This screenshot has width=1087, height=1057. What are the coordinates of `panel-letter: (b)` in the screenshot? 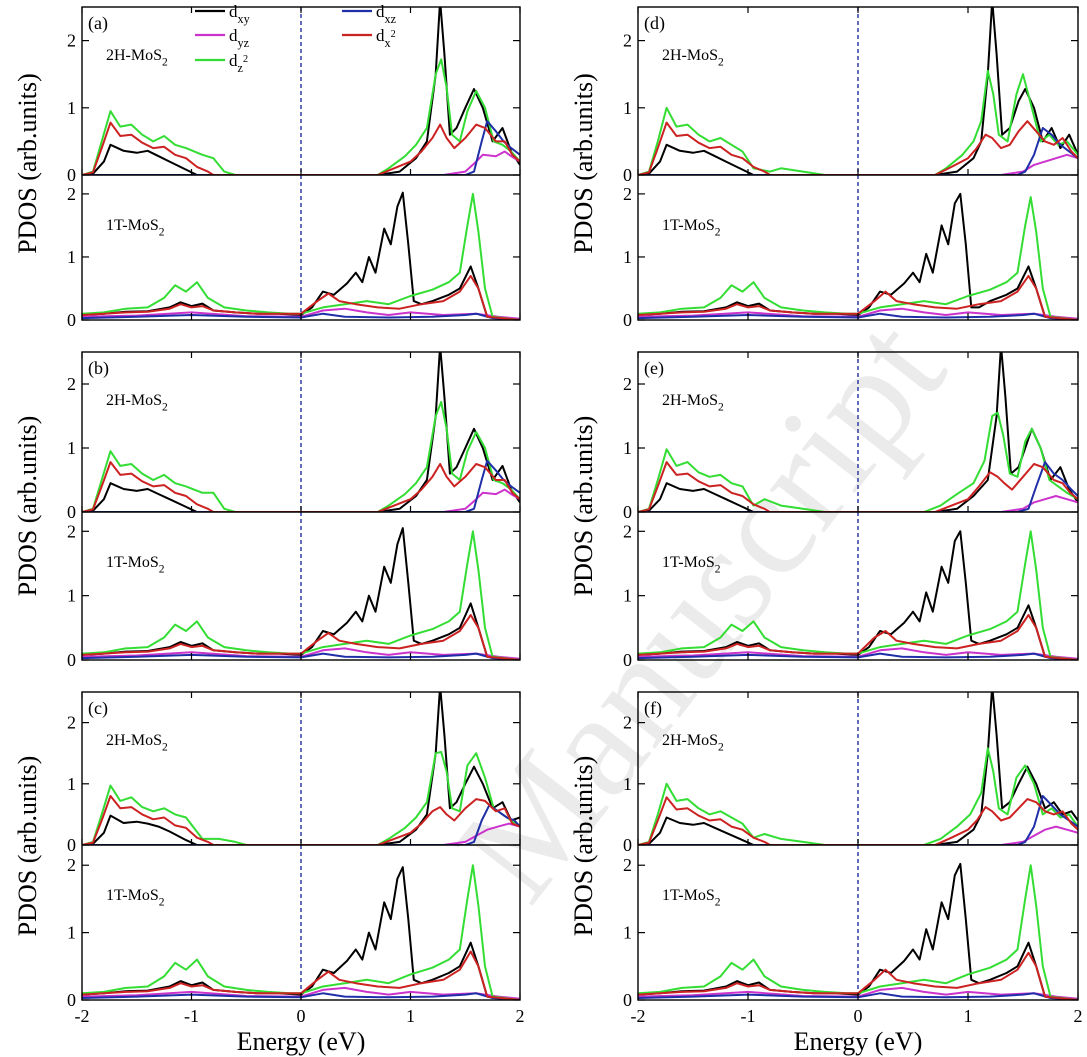 It's located at (98, 368).